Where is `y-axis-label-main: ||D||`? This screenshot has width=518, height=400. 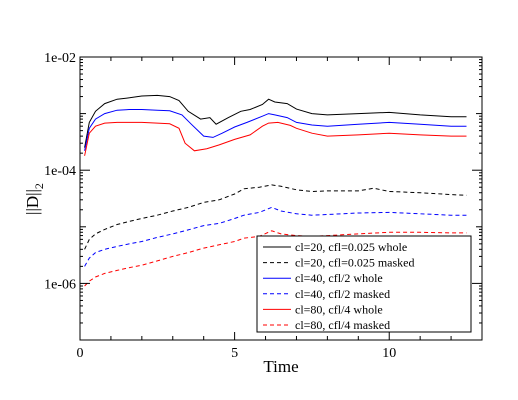
y-axis-label-main: ||D|| is located at coordinates (32, 202).